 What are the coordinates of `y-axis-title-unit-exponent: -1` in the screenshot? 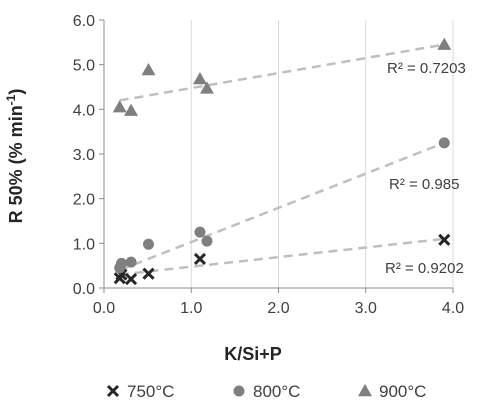 It's located at (11, 99).